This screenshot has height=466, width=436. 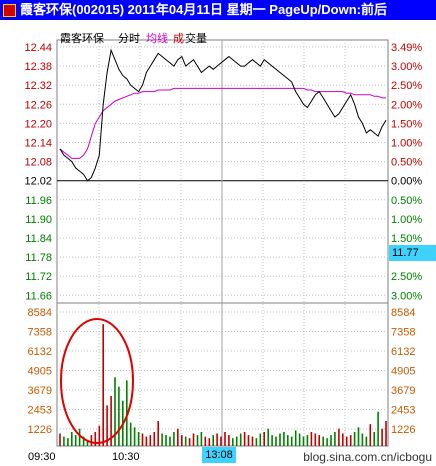 What do you see at coordinates (367, 457) in the screenshot?
I see `watermark: blog.sina.com.cn/icbogu` at bounding box center [367, 457].